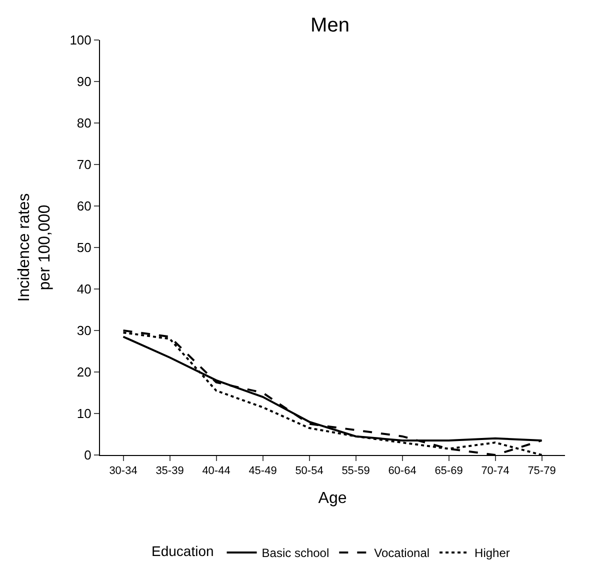  Describe the element at coordinates (542, 471) in the screenshot. I see `x-tick-label: 75-79` at that location.